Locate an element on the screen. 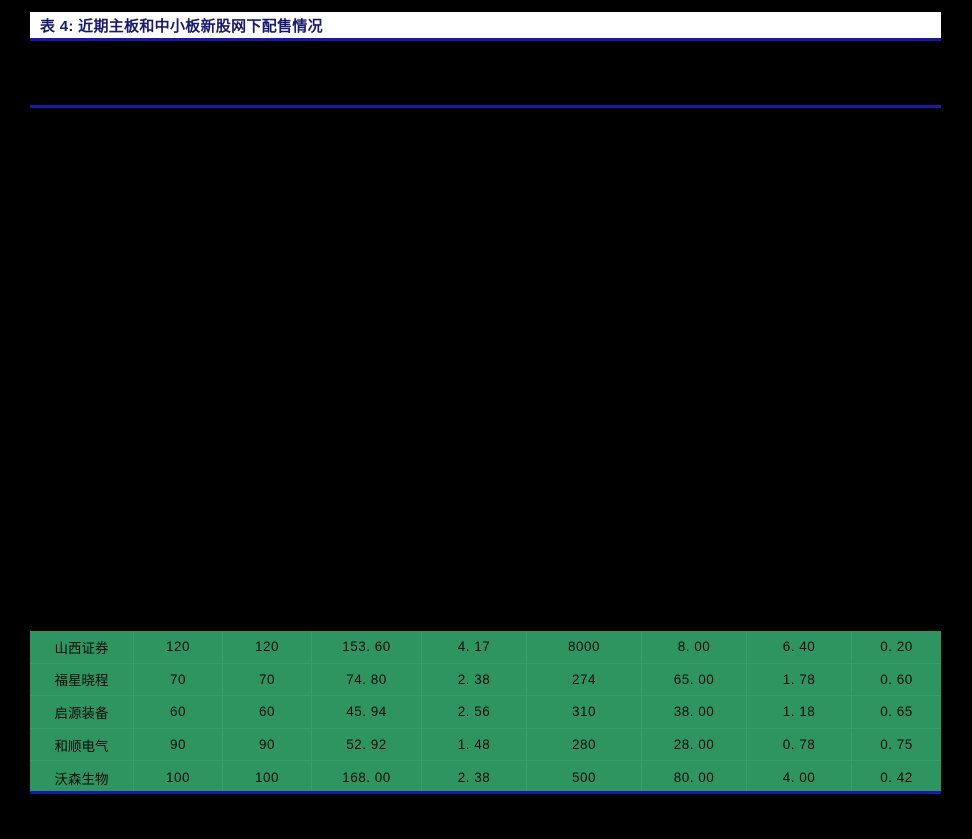  cell-value: 8000 is located at coordinates (584, 647).